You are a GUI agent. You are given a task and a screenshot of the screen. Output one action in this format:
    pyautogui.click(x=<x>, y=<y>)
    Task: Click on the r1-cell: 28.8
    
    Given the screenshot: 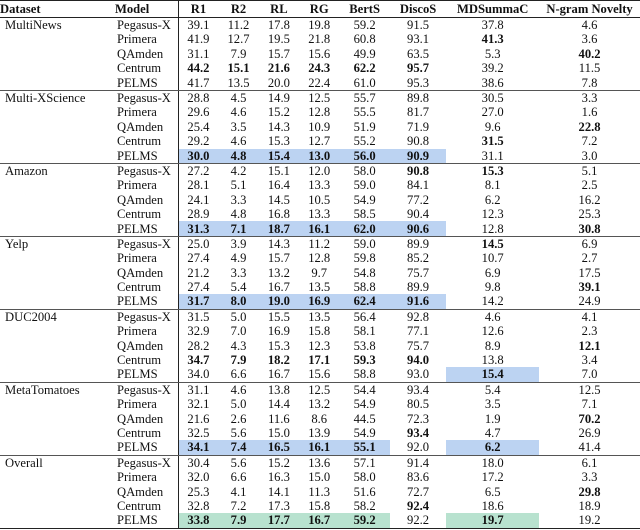 What is the action you would take?
    pyautogui.click(x=198, y=98)
    